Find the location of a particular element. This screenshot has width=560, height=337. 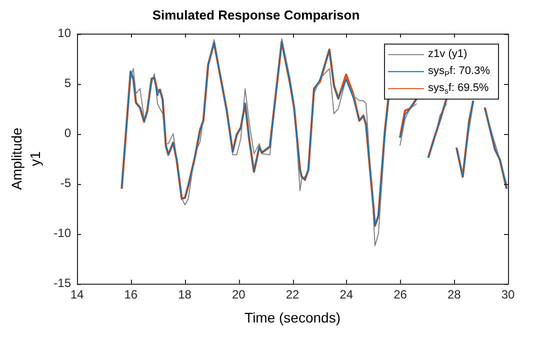

x-tick-label: 22 is located at coordinates (293, 294).